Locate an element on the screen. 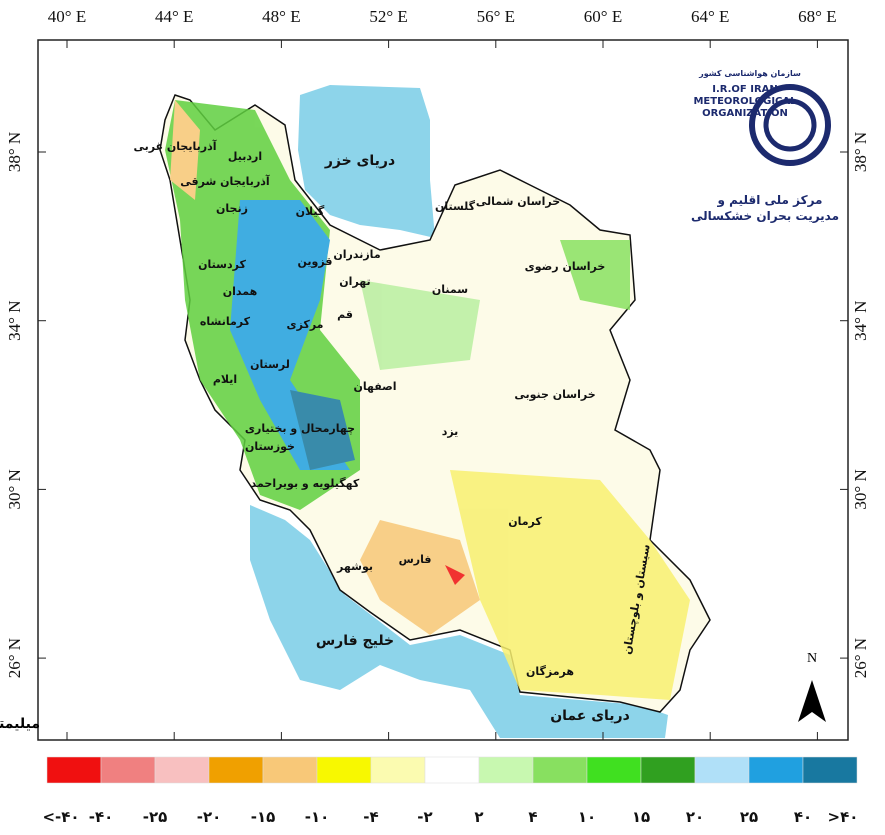 The height and width of the screenshot is (835, 885). province-label: مازندران is located at coordinates (356, 254).